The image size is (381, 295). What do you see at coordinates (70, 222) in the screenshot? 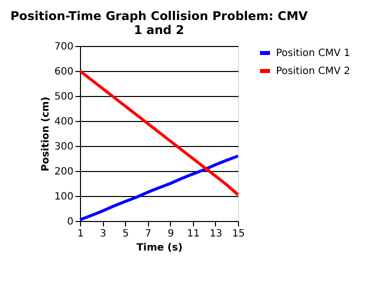
I see `y-tick-label: 0` at bounding box center [70, 222].